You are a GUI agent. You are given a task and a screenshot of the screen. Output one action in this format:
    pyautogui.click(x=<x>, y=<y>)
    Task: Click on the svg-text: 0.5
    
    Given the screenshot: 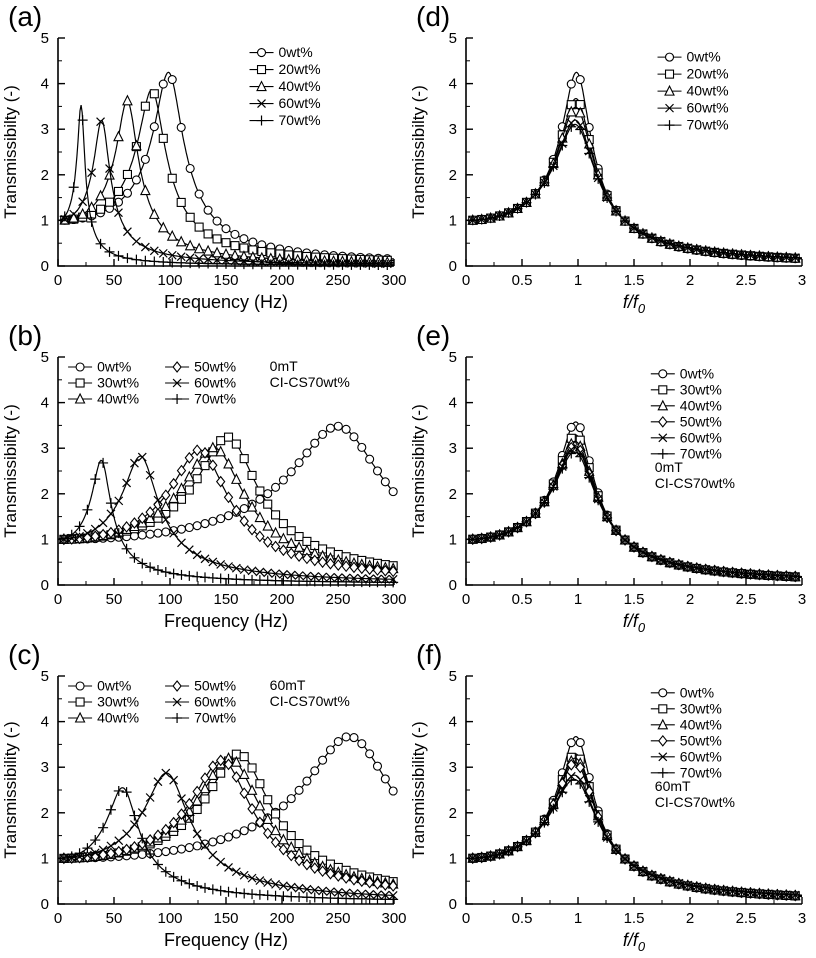 What is the action you would take?
    pyautogui.click(x=522, y=918)
    